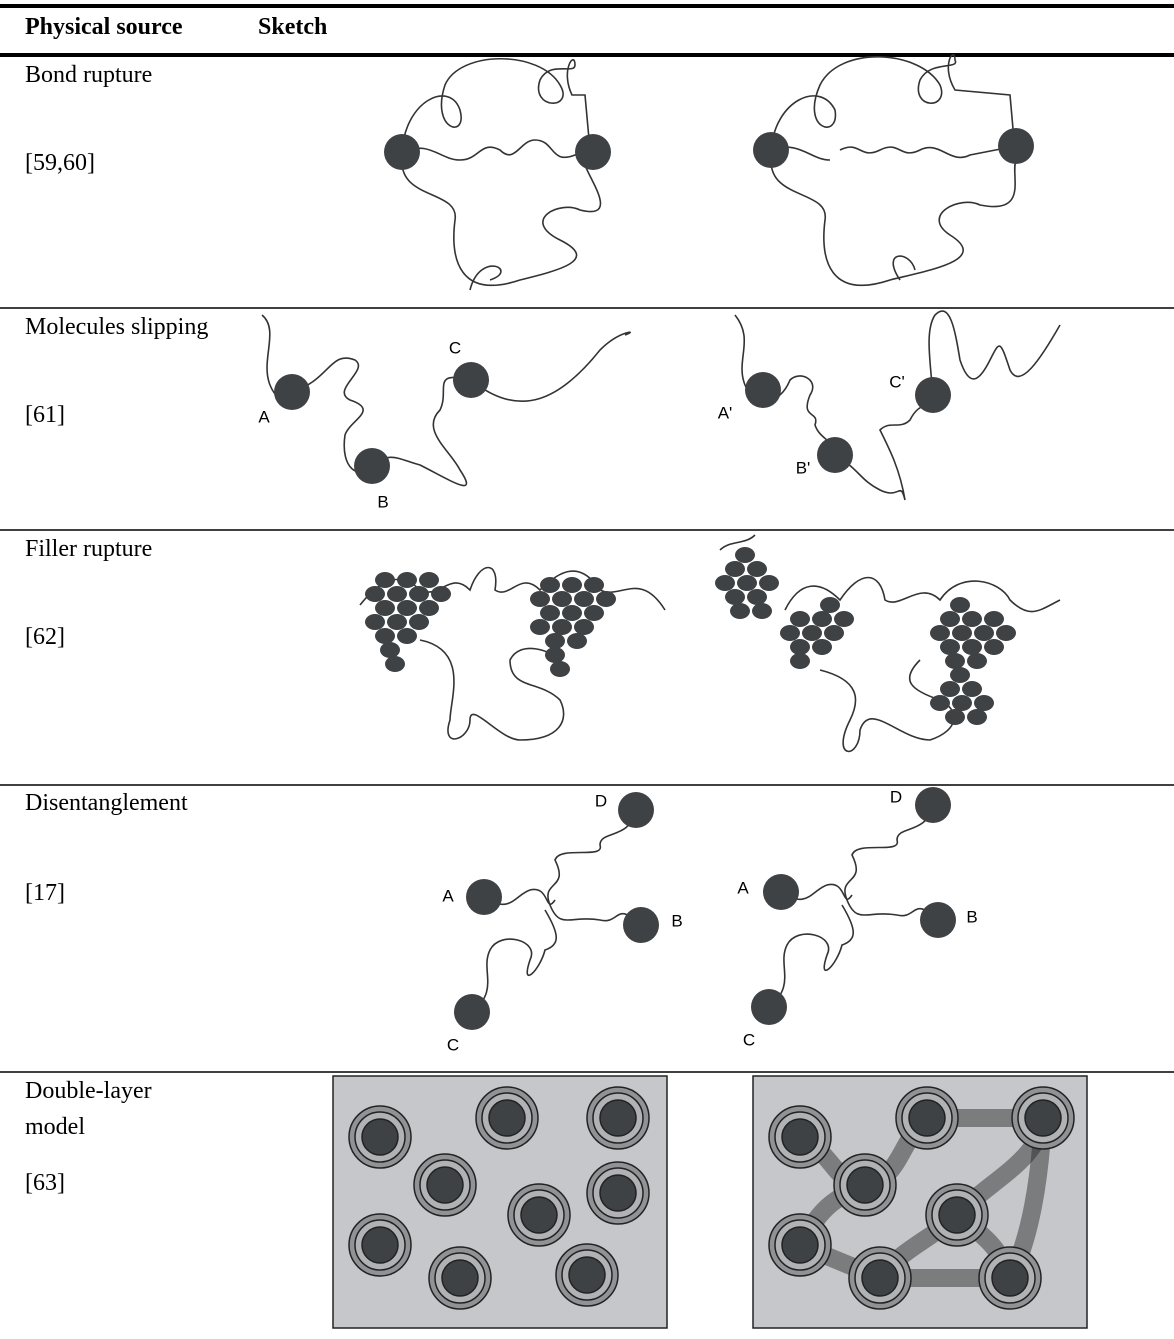  What do you see at coordinates (88, 549) in the screenshot?
I see `source: Filler rupture` at bounding box center [88, 549].